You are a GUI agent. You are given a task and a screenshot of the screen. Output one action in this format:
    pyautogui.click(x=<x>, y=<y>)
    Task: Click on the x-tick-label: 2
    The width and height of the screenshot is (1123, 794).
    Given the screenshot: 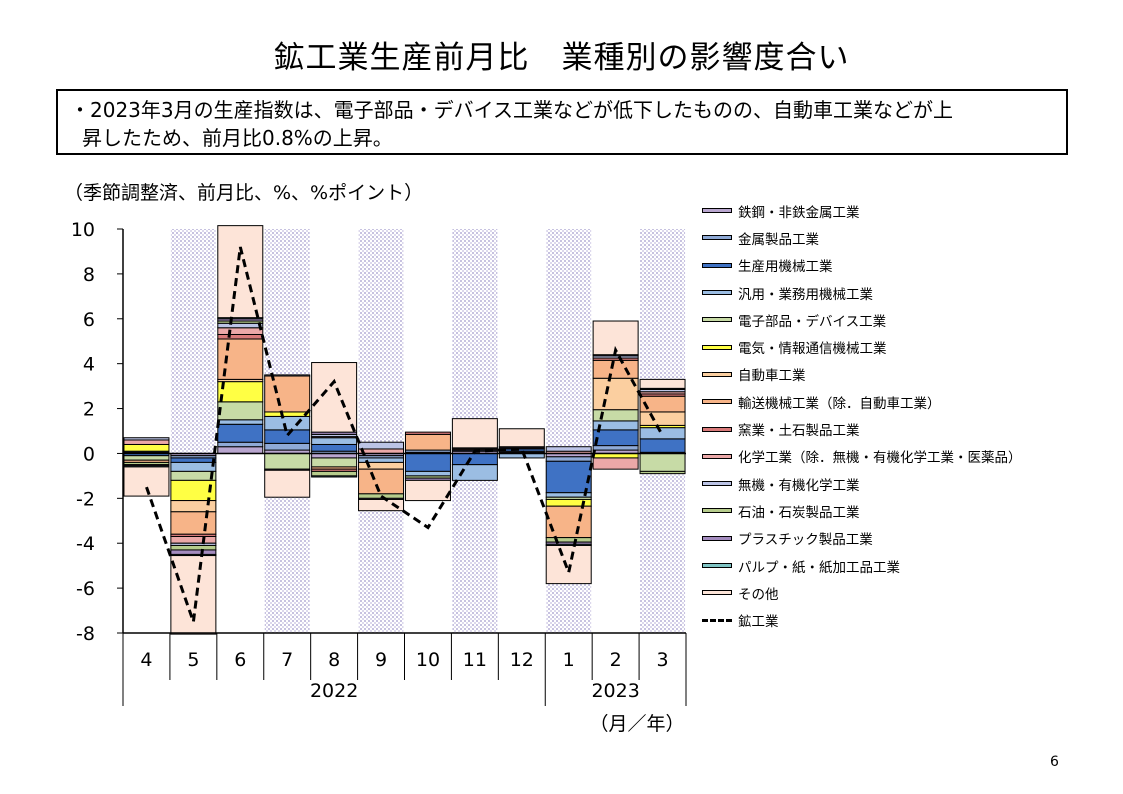 What is the action you would take?
    pyautogui.click(x=616, y=660)
    